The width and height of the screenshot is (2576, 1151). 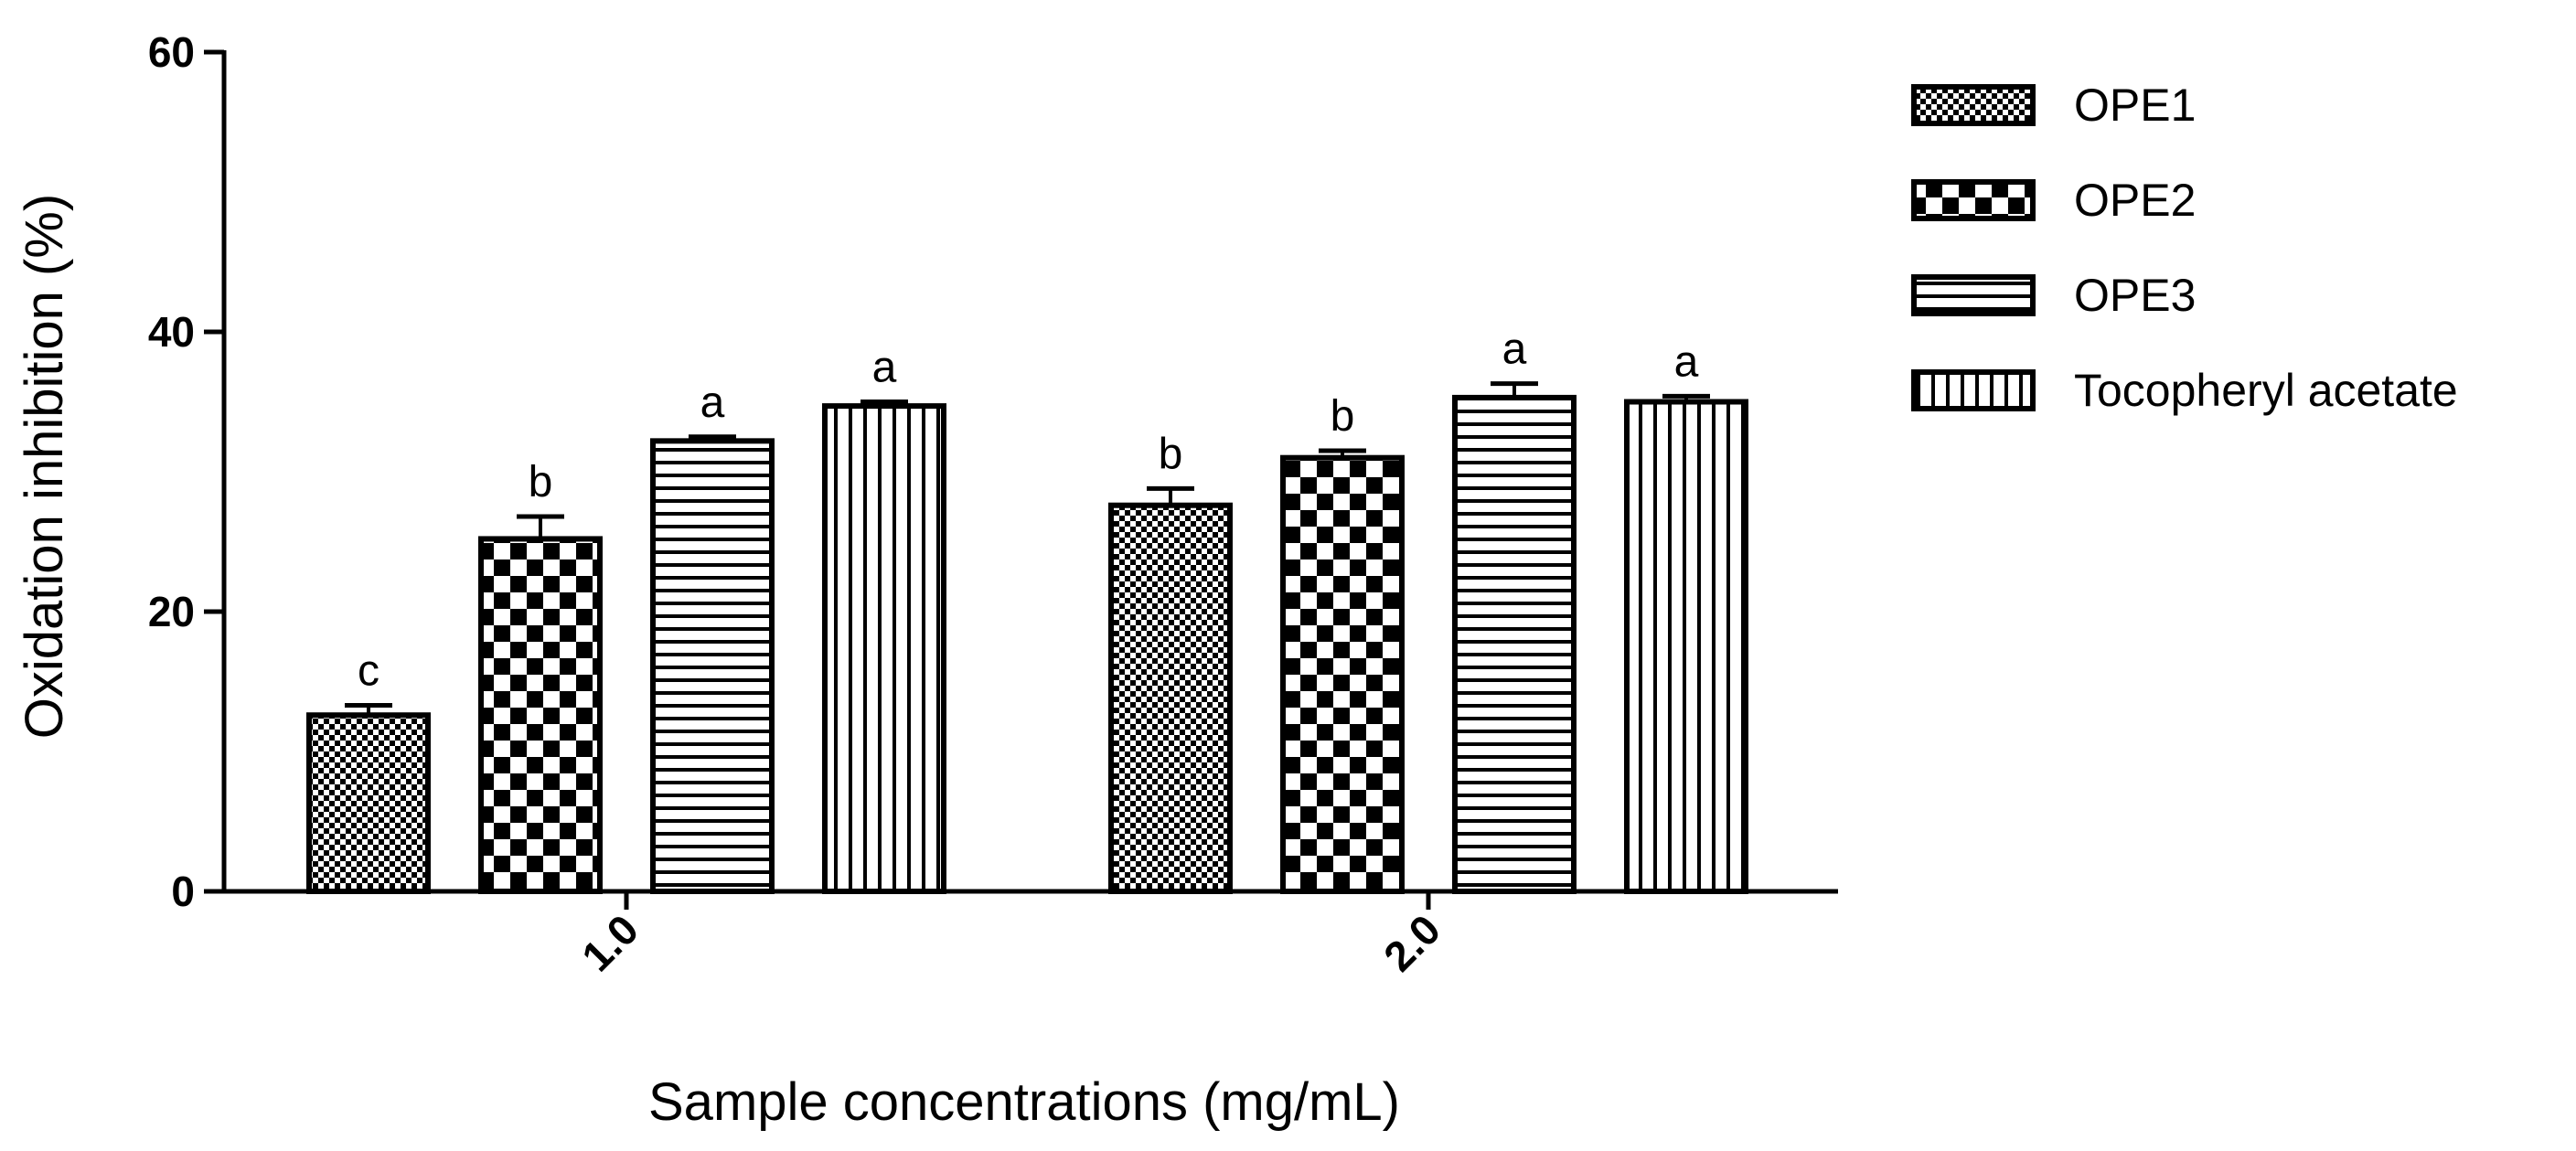 What do you see at coordinates (44, 466) in the screenshot?
I see `y-axis-title: Oxidation inhibition (%)` at bounding box center [44, 466].